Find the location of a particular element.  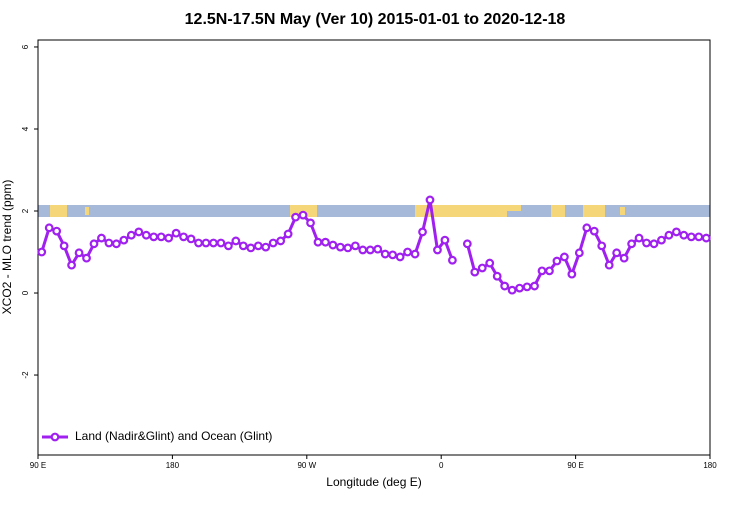

y-tick-label: 0 is located at coordinates (25, 292).